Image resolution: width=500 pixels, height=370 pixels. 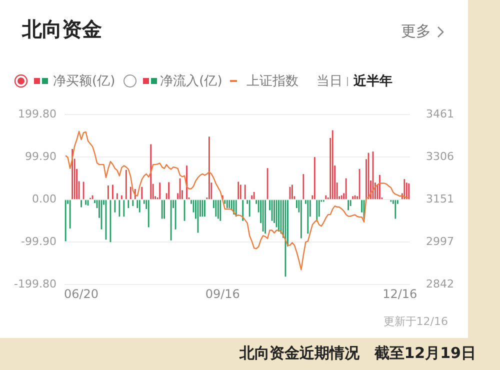 I want to click on x-tick-label: 09/16, so click(x=222, y=293).